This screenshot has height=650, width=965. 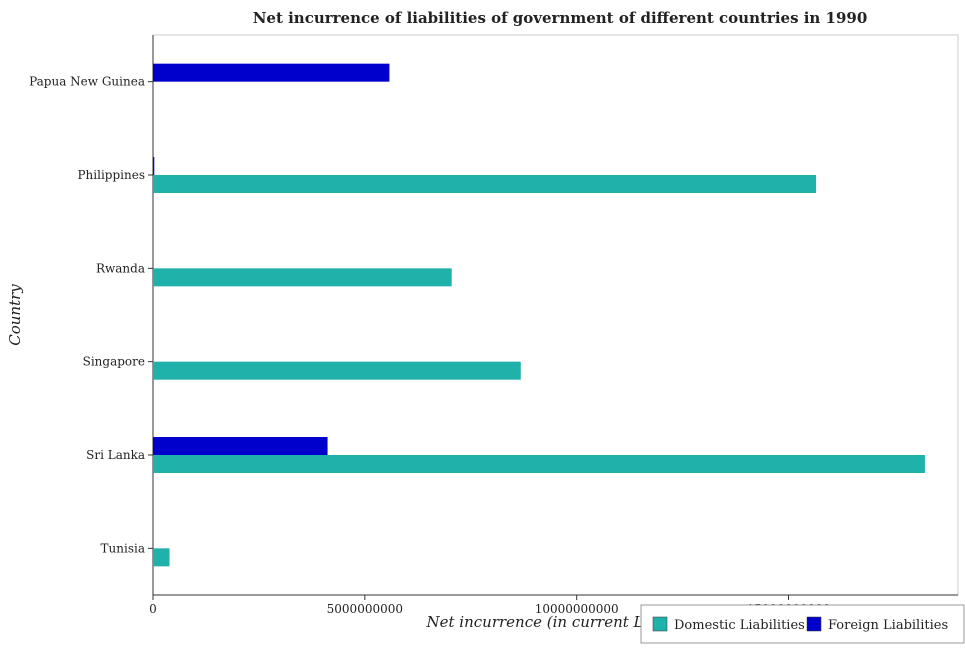 I want to click on y-axis-label: Country, so click(x=15, y=315).